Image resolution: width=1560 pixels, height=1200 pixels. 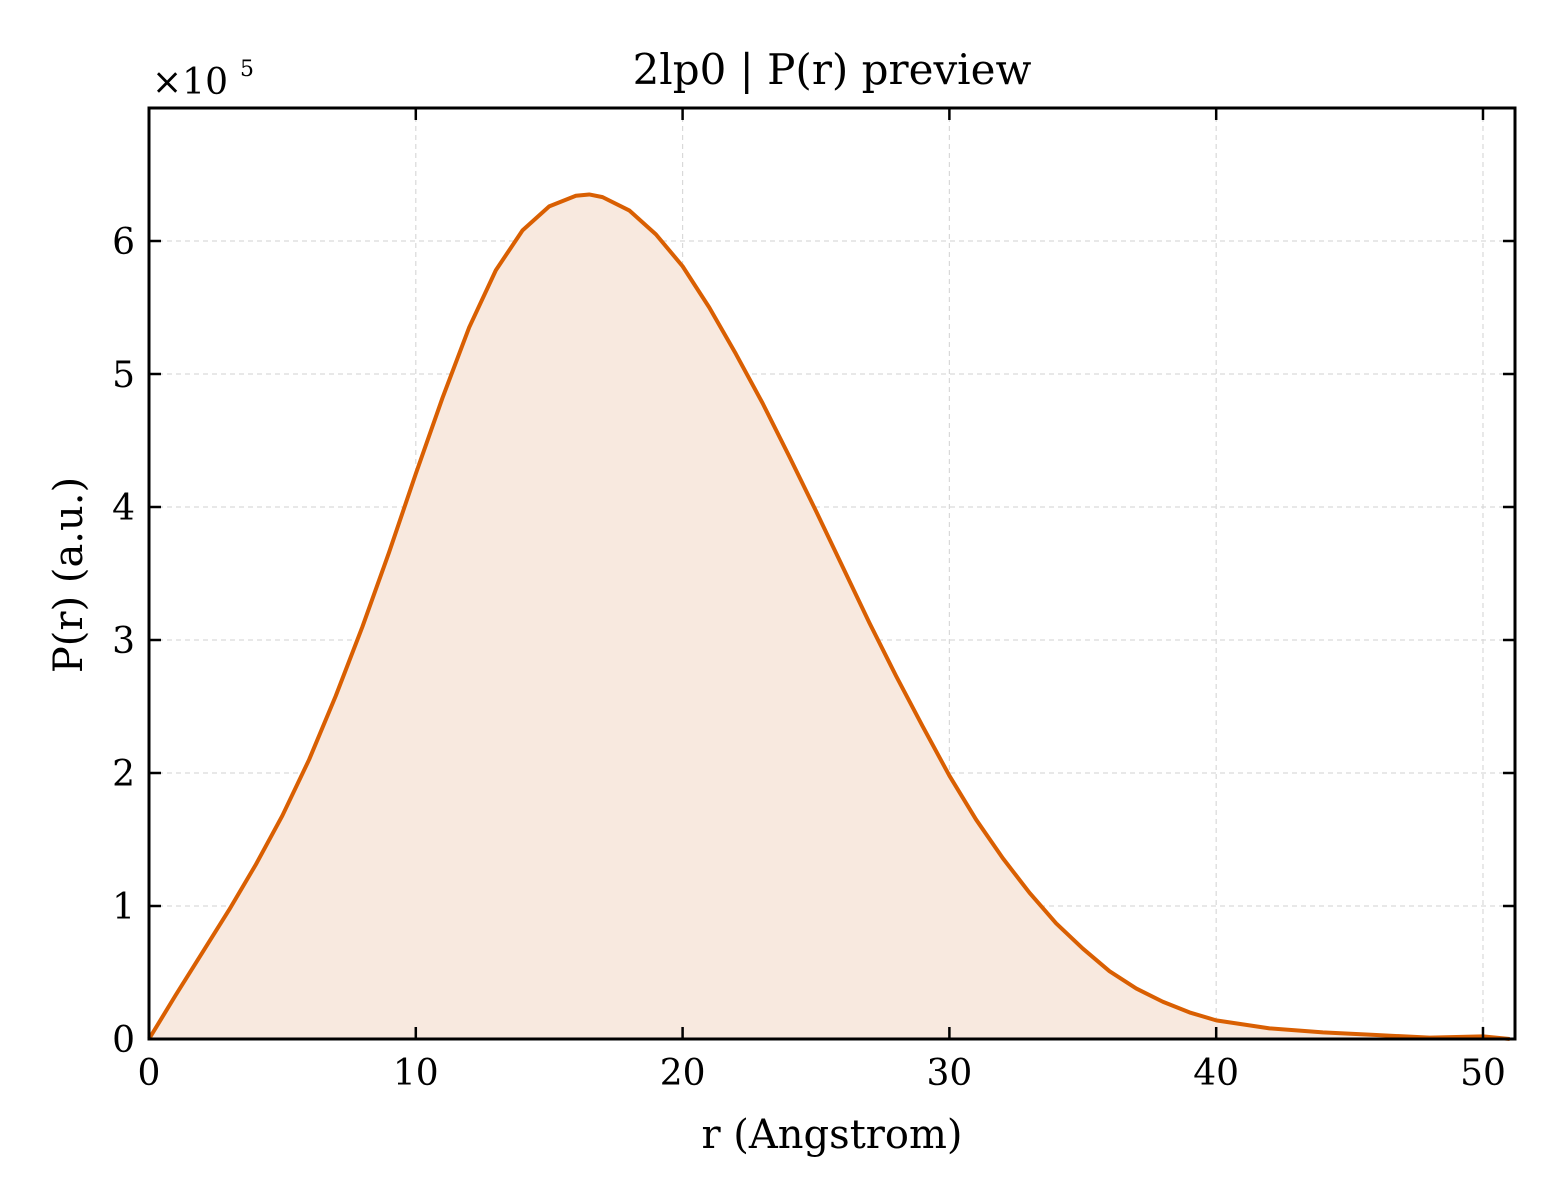 What do you see at coordinates (123, 907) in the screenshot?
I see `y-tick-label: 1` at bounding box center [123, 907].